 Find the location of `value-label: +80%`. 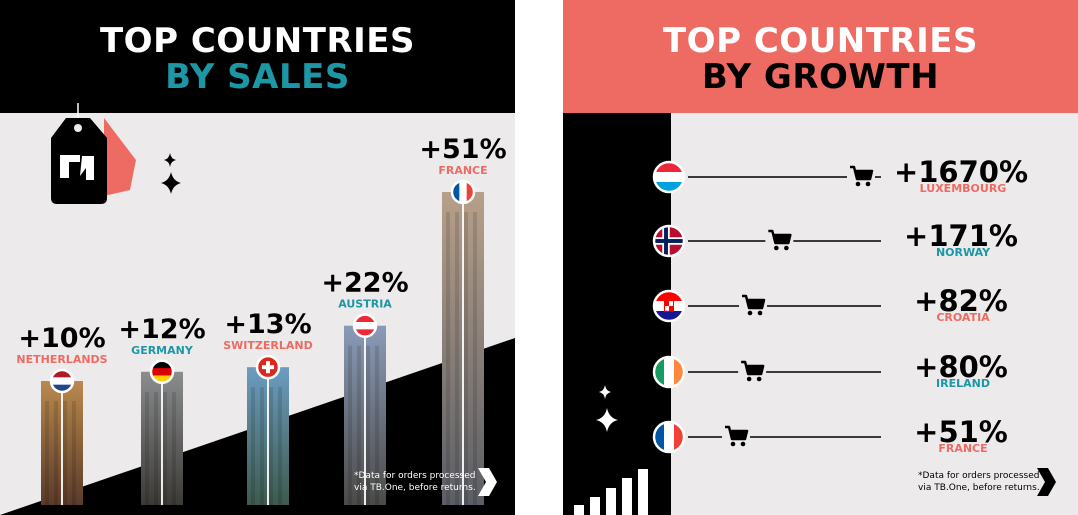

value-label: +80% is located at coordinates (961, 367).